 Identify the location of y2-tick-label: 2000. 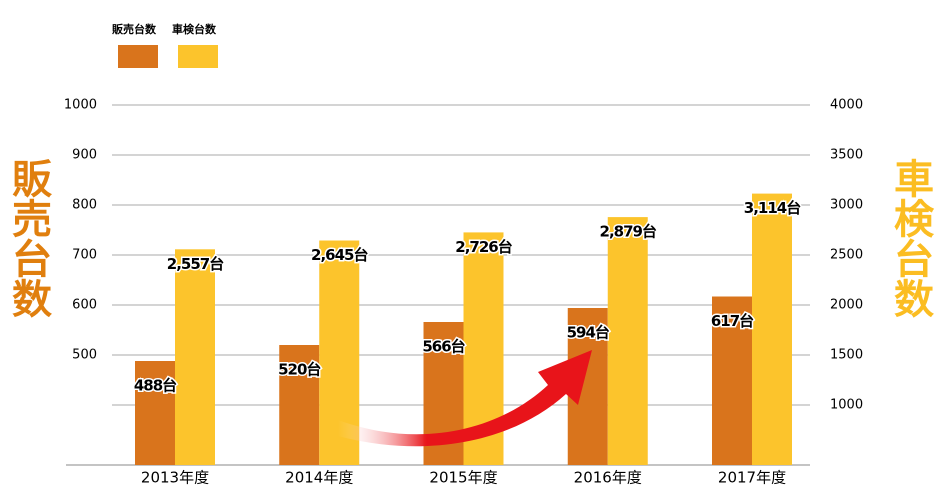
(846, 305).